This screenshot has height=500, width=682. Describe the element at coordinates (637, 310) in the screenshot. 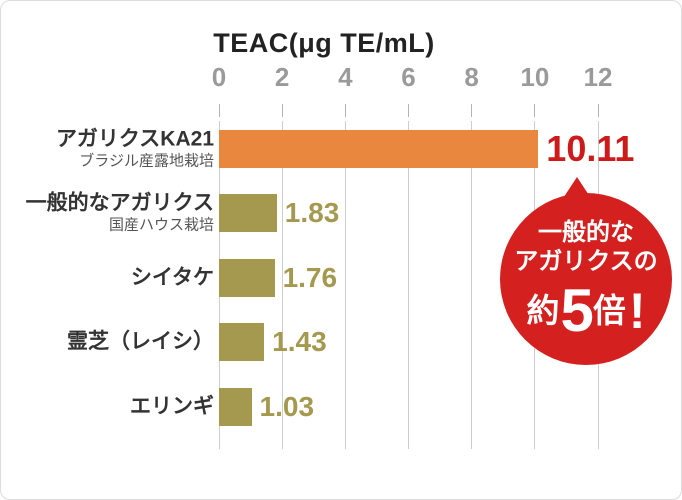

I see `badge-exclamation: !` at that location.